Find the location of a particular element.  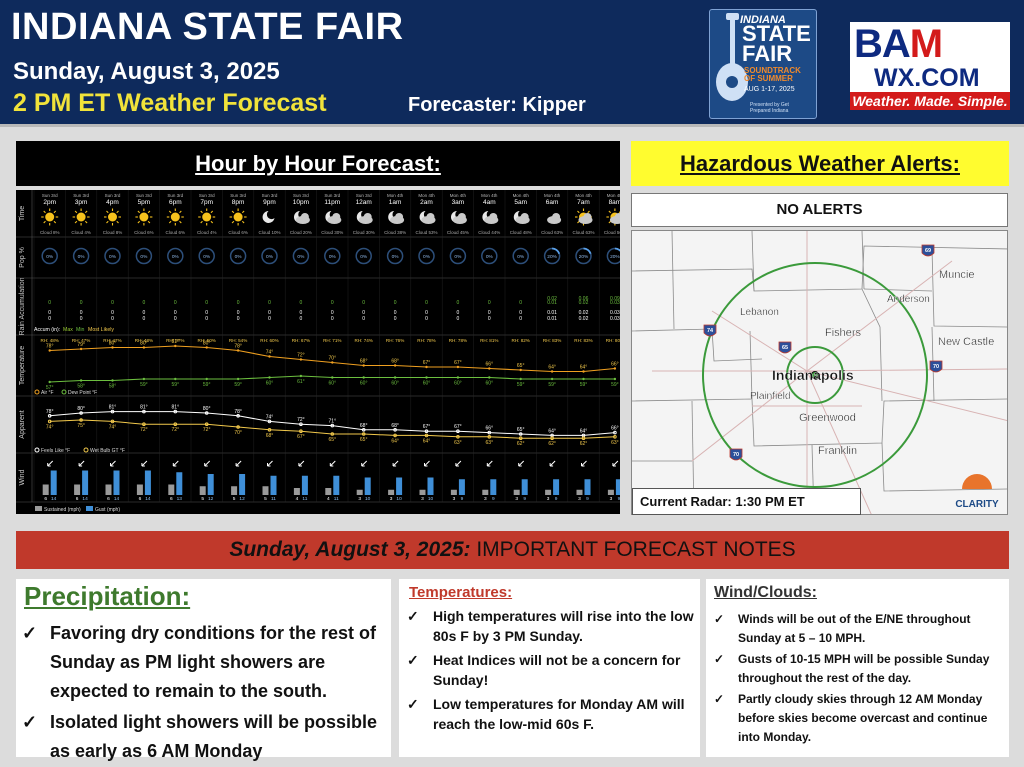

dew-point-label: 59° is located at coordinates (176, 385).